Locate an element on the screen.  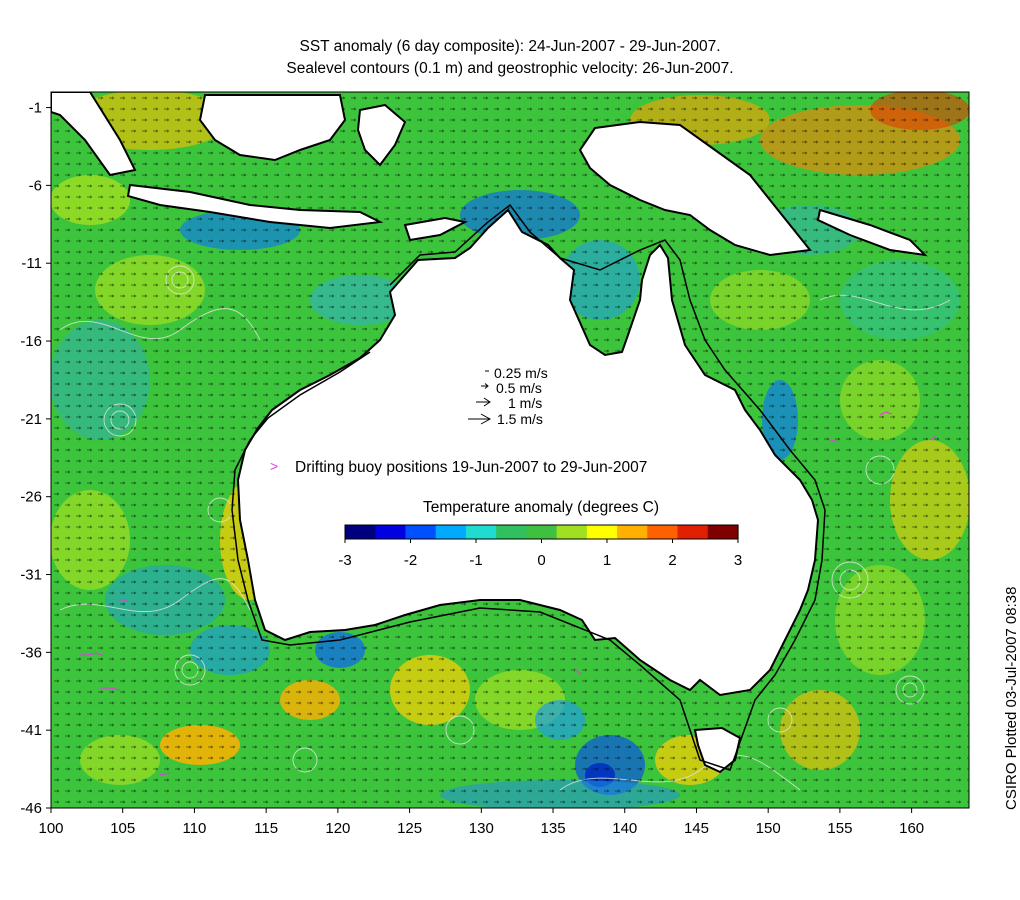
colorbar-tick-label: 0 is located at coordinates (541, 560).